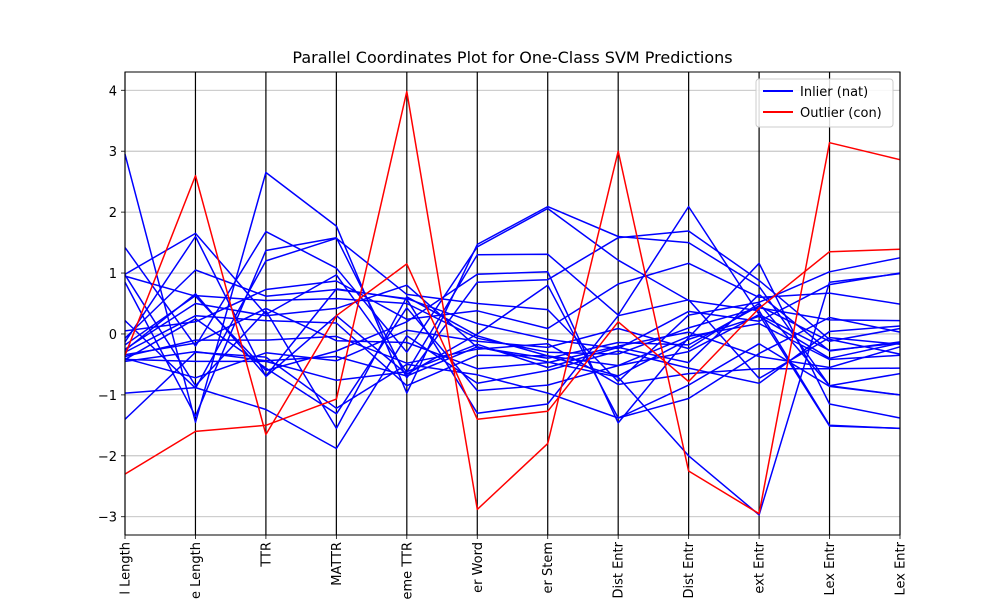 The width and height of the screenshot is (1000, 600). I want to click on x-tick-label: er Stem, so click(548, 568).